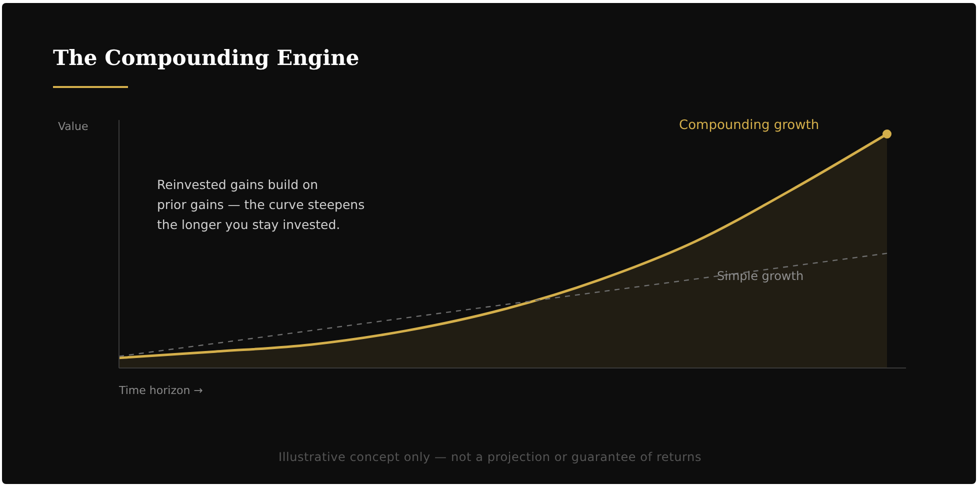 The height and width of the screenshot is (487, 980). I want to click on y-axis-title: Value, so click(73, 126).